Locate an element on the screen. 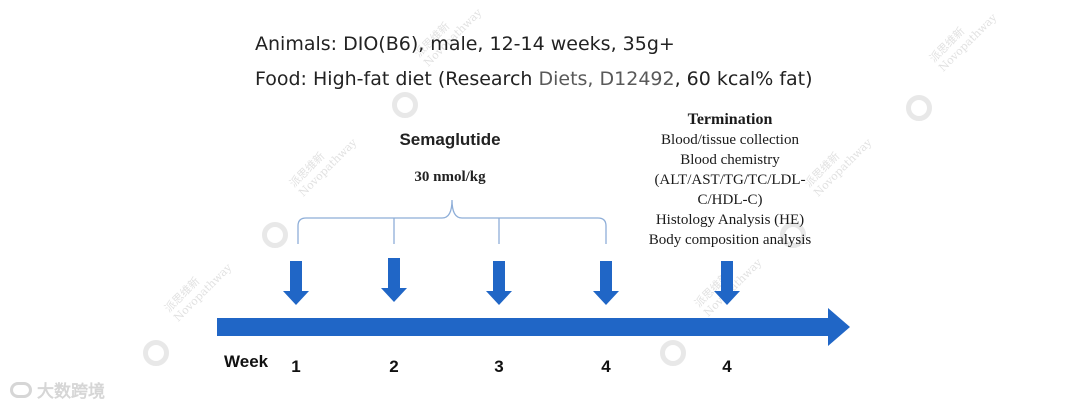 The image size is (1080, 410). dosing-bracket is located at coordinates (452, 221).